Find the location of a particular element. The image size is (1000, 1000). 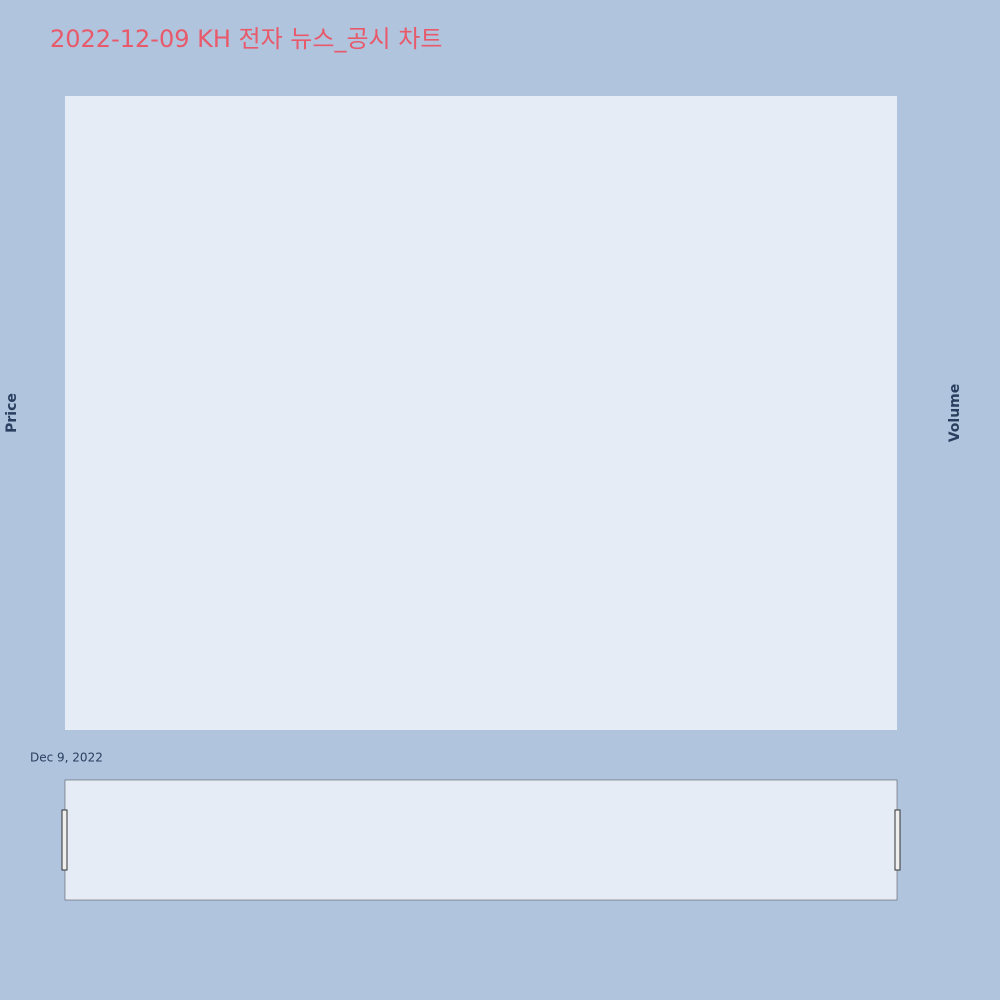

y-axis-title: Price is located at coordinates (12, 413).